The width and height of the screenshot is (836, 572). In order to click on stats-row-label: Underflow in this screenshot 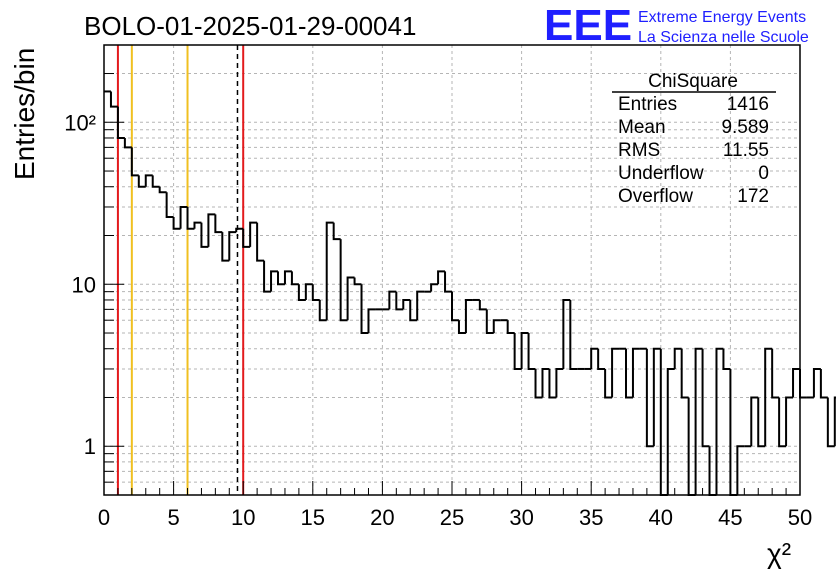, I will do `click(661, 173)`.